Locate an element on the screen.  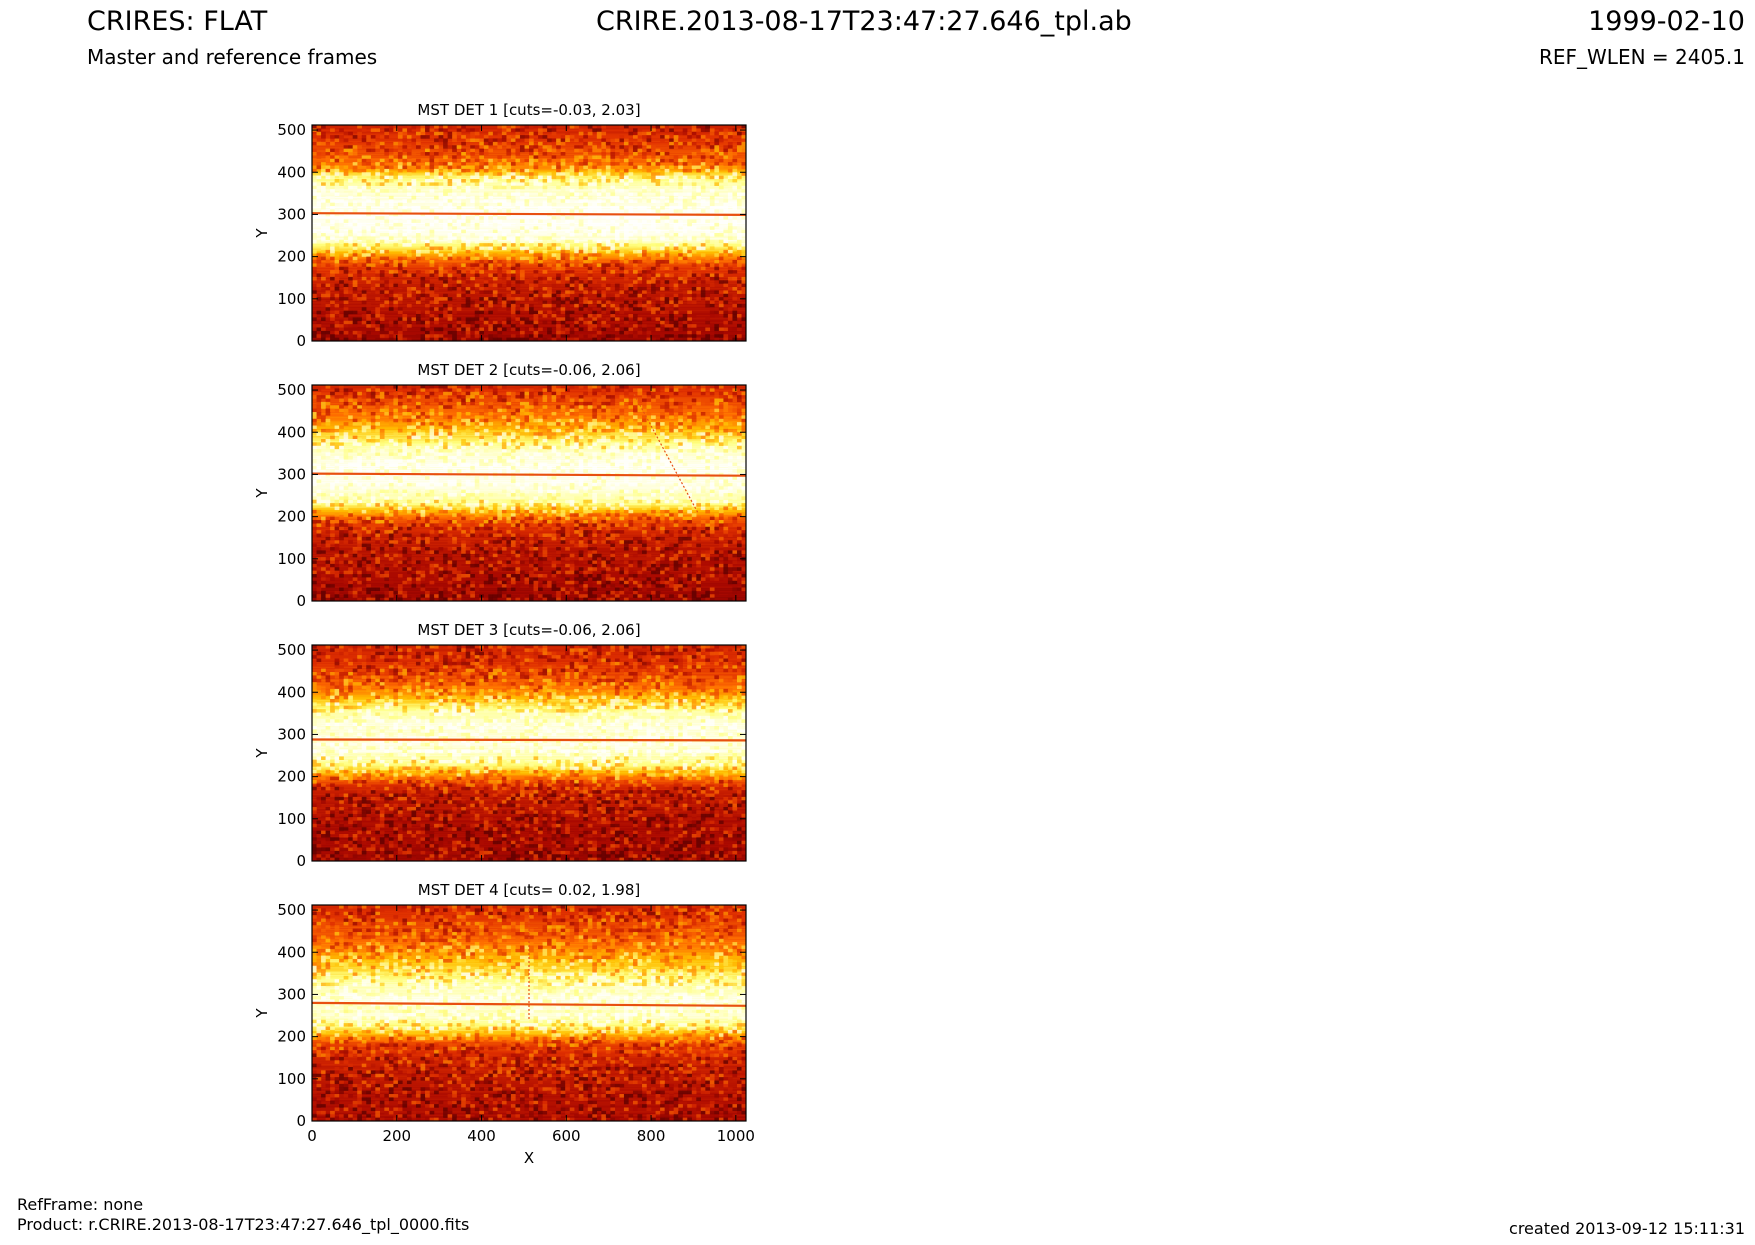
x-tick-label: 400 is located at coordinates (481, 1136).